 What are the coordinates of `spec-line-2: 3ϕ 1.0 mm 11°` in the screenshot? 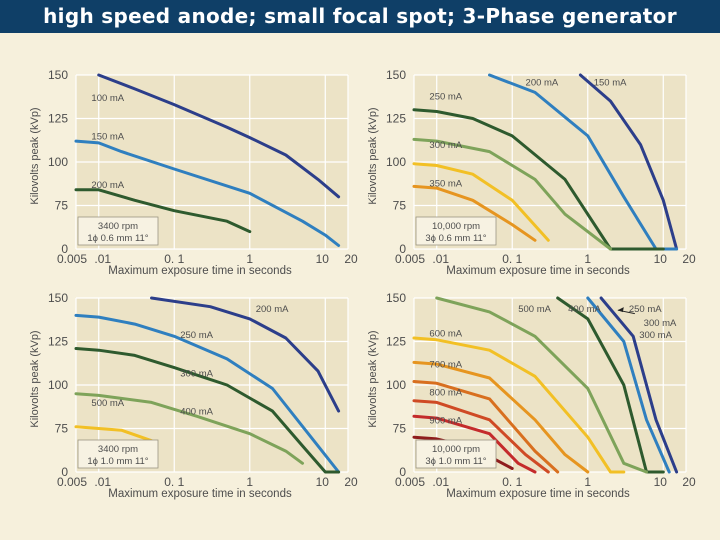 It's located at (455, 461).